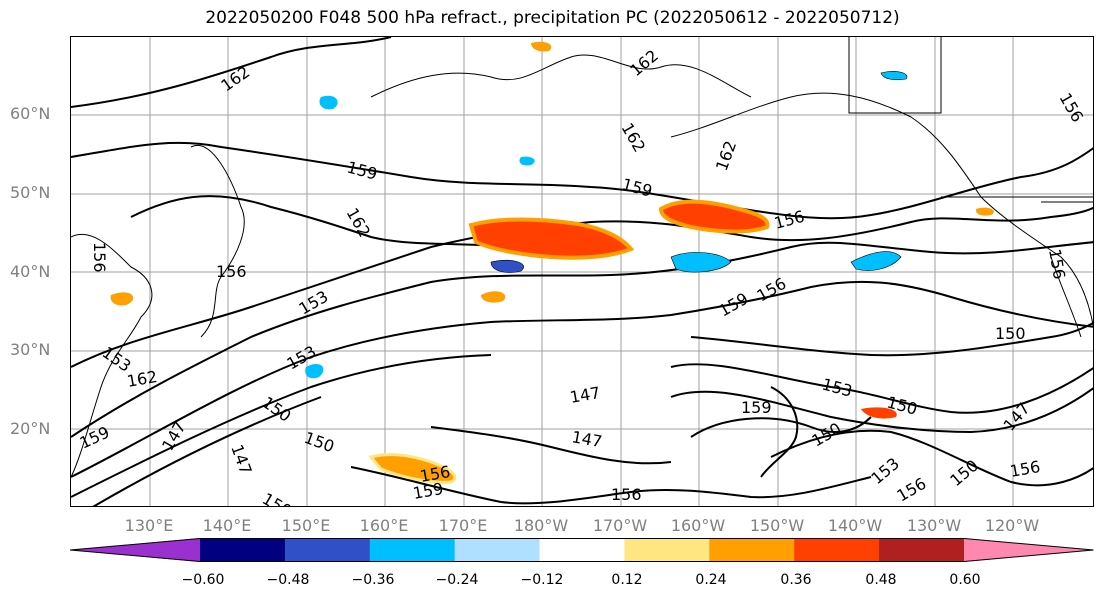  What do you see at coordinates (30, 349) in the screenshot?
I see `lat-label-30n: 30°N` at bounding box center [30, 349].